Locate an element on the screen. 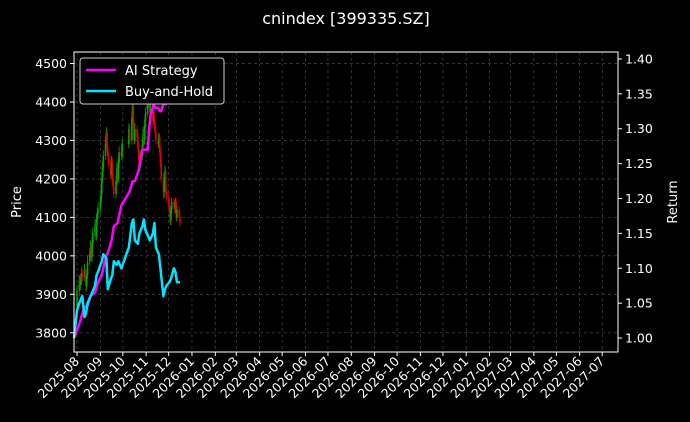 The image size is (690, 422). return-axis-label: Return is located at coordinates (673, 201).